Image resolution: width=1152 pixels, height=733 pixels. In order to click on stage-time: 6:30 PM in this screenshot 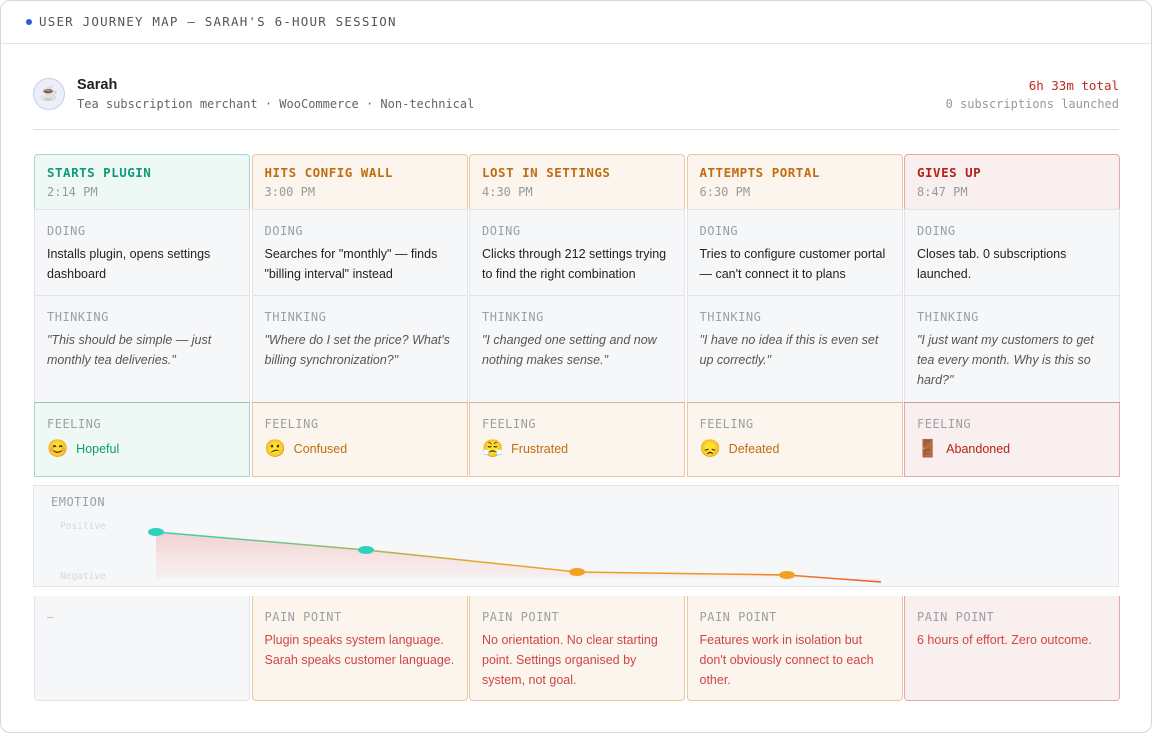, I will do `click(725, 192)`.